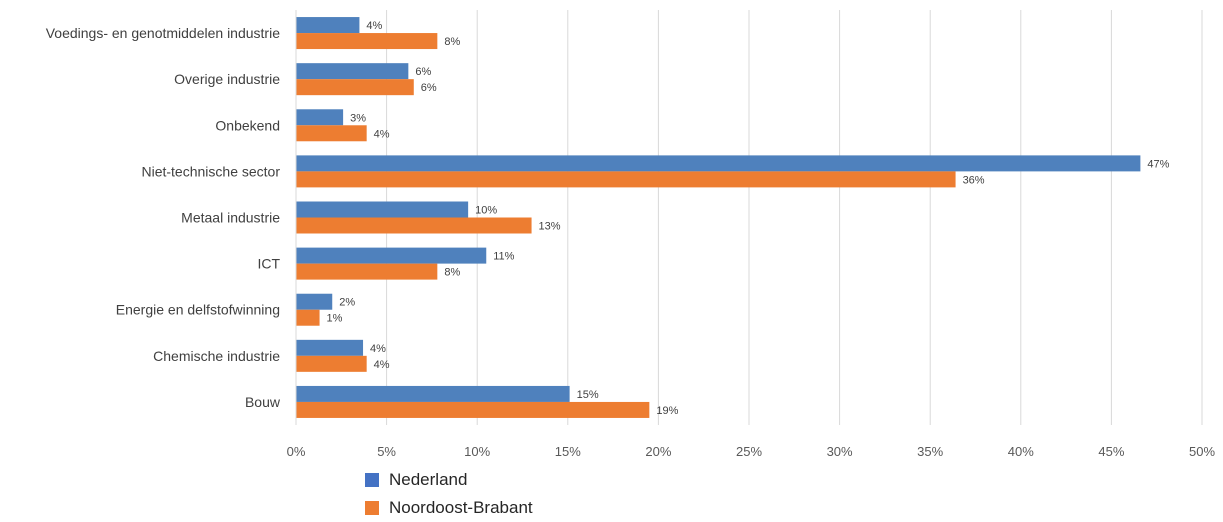 The image size is (1223, 522). I want to click on x-tick-label: 0%, so click(296, 451).